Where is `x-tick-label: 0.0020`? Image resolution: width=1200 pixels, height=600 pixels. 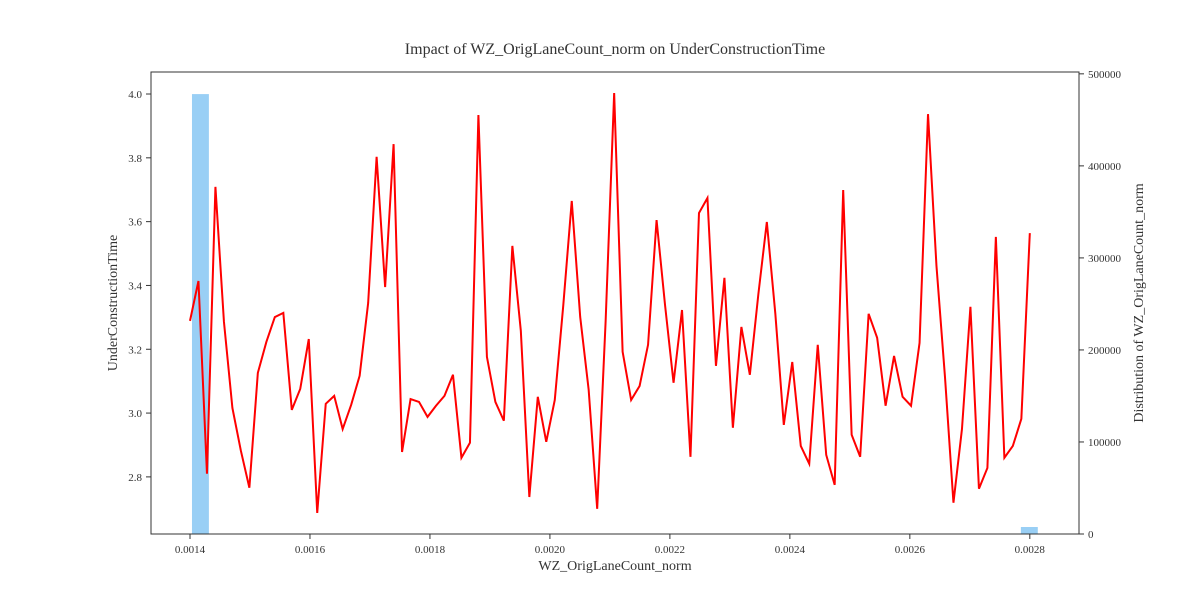 x-tick-label: 0.0020 is located at coordinates (550, 550).